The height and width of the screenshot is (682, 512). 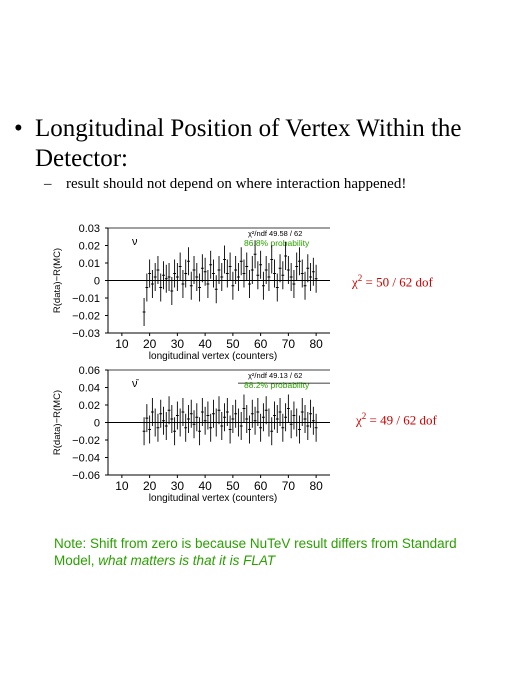 I want to click on panel-symbol: ν̄, so click(x=136, y=384).